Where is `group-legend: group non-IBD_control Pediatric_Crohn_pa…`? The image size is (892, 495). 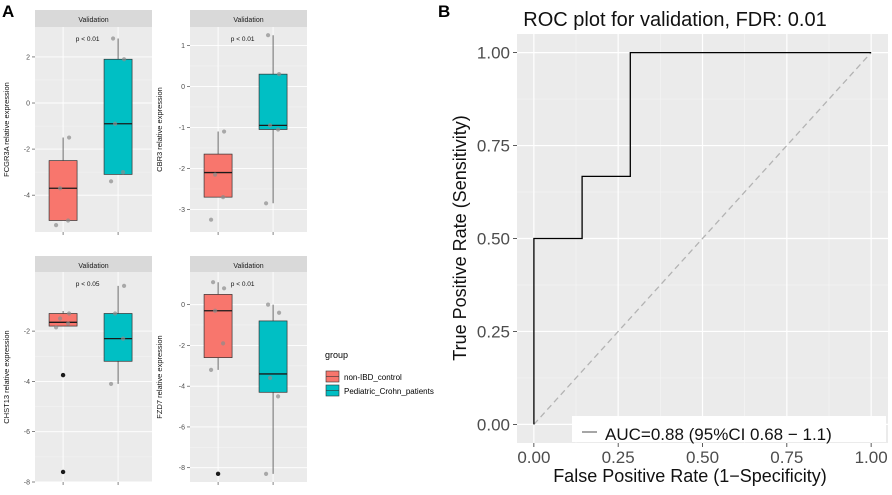
group-legend: group non-IBD_control Pediatric_Crohn_pa… is located at coordinates (379, 373).